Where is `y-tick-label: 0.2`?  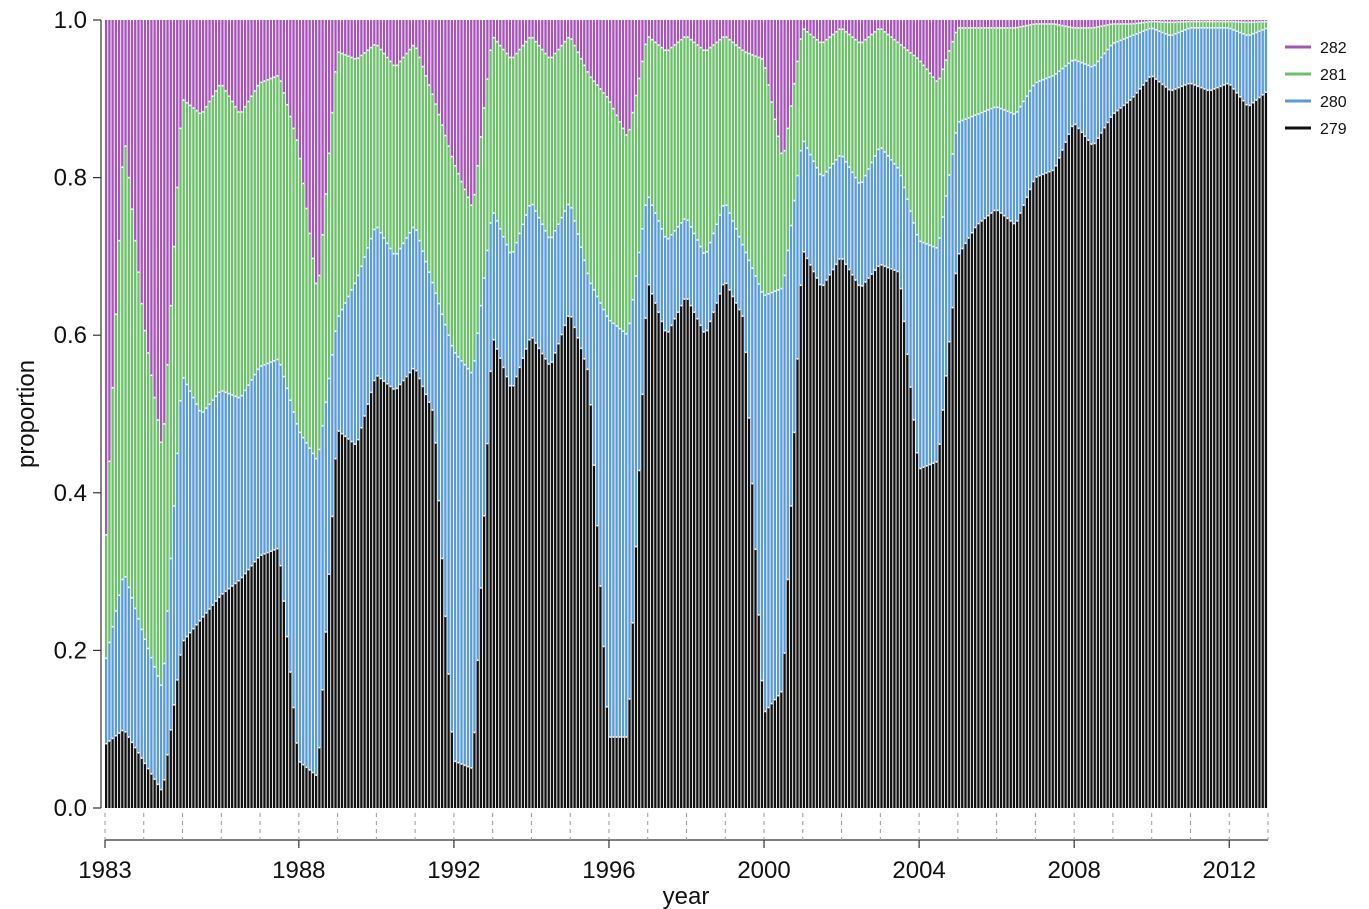
y-tick-label: 0.2 is located at coordinates (70, 650).